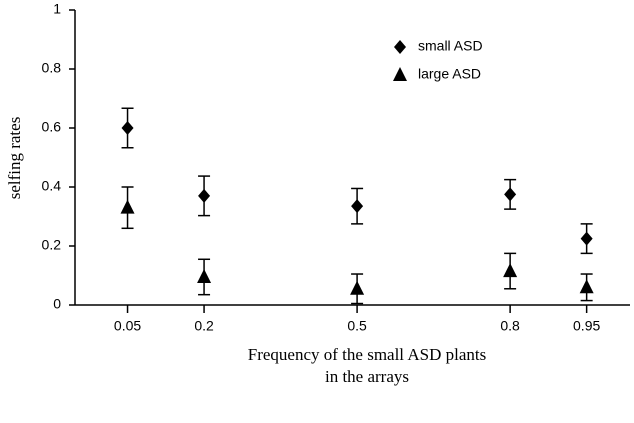 This screenshot has width=634, height=423. What do you see at coordinates (357, 326) in the screenshot?
I see `x-tick-label: 0.5` at bounding box center [357, 326].